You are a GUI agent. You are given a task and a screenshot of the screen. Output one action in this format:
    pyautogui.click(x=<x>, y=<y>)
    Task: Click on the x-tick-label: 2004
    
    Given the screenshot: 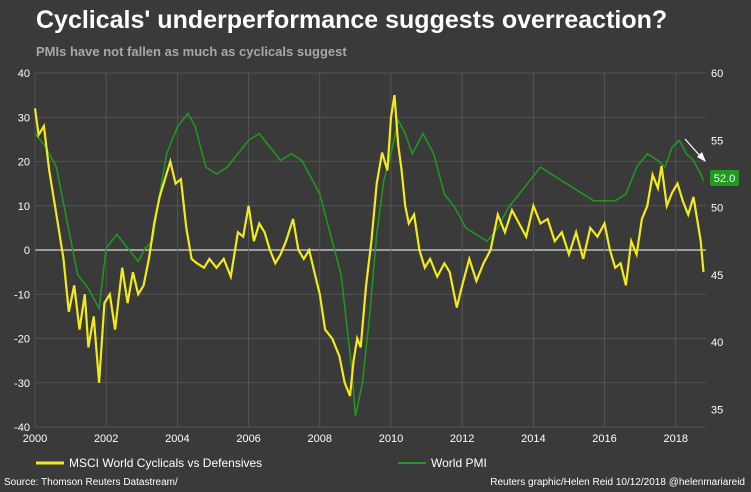 What is the action you would take?
    pyautogui.click(x=177, y=439)
    